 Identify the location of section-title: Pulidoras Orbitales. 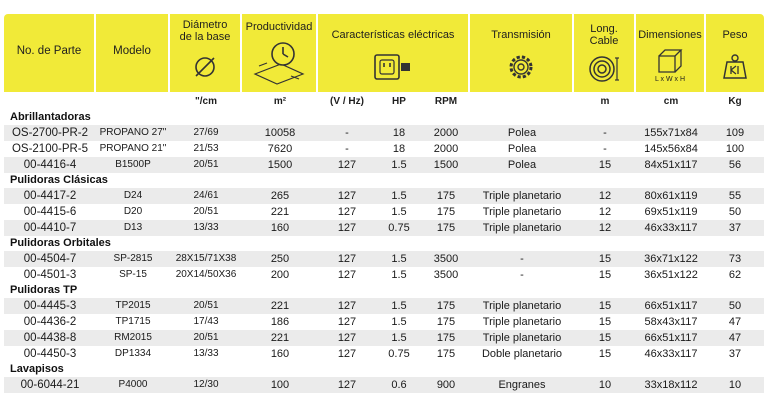
(60, 243).